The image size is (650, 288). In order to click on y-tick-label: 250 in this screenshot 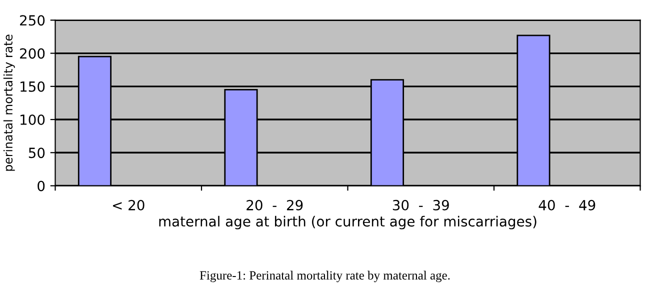, I will do `click(32, 20)`.